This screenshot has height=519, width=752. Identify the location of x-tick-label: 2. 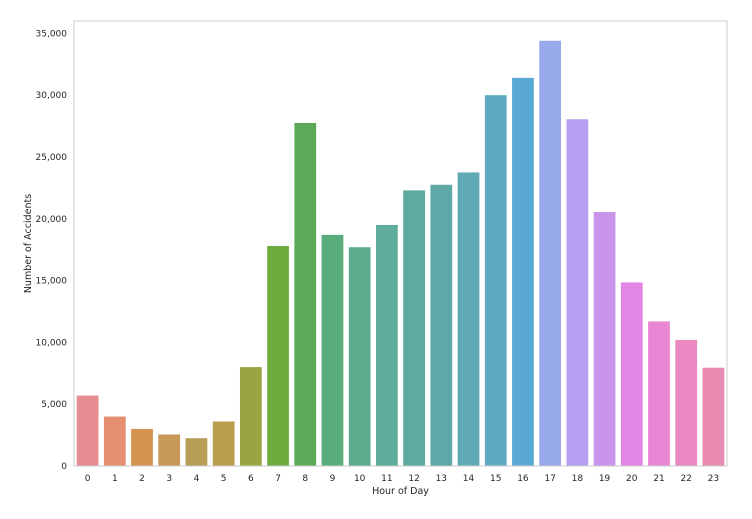
(142, 479).